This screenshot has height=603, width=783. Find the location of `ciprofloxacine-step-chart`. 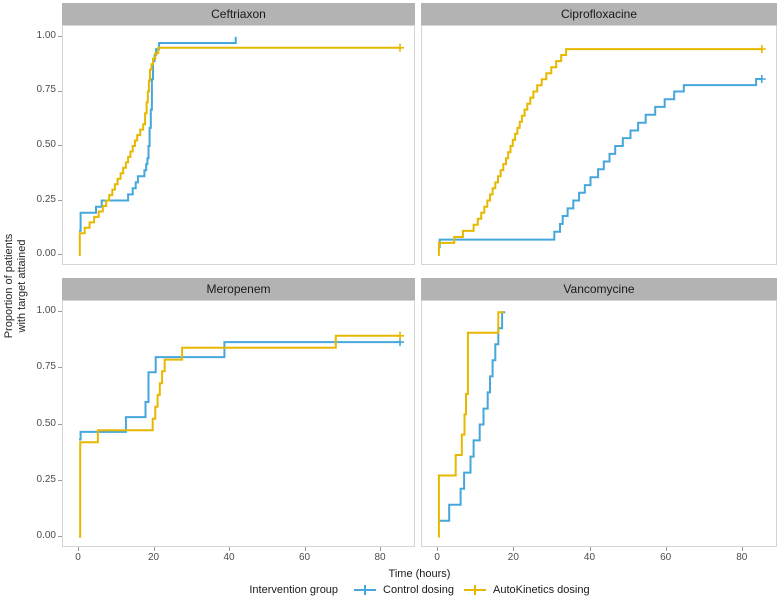

ciprofloxacine-step-chart is located at coordinates (601, 151).